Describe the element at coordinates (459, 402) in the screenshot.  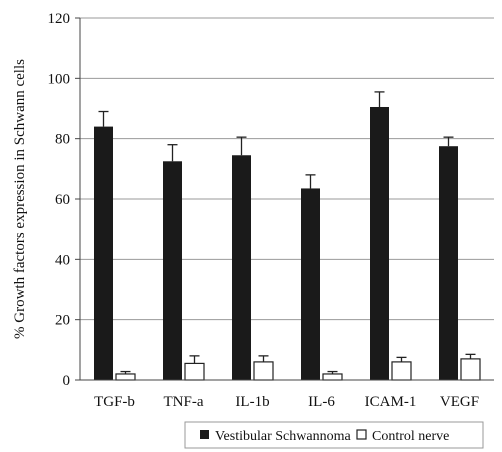
I see `x-tick-label: VEGF` at that location.